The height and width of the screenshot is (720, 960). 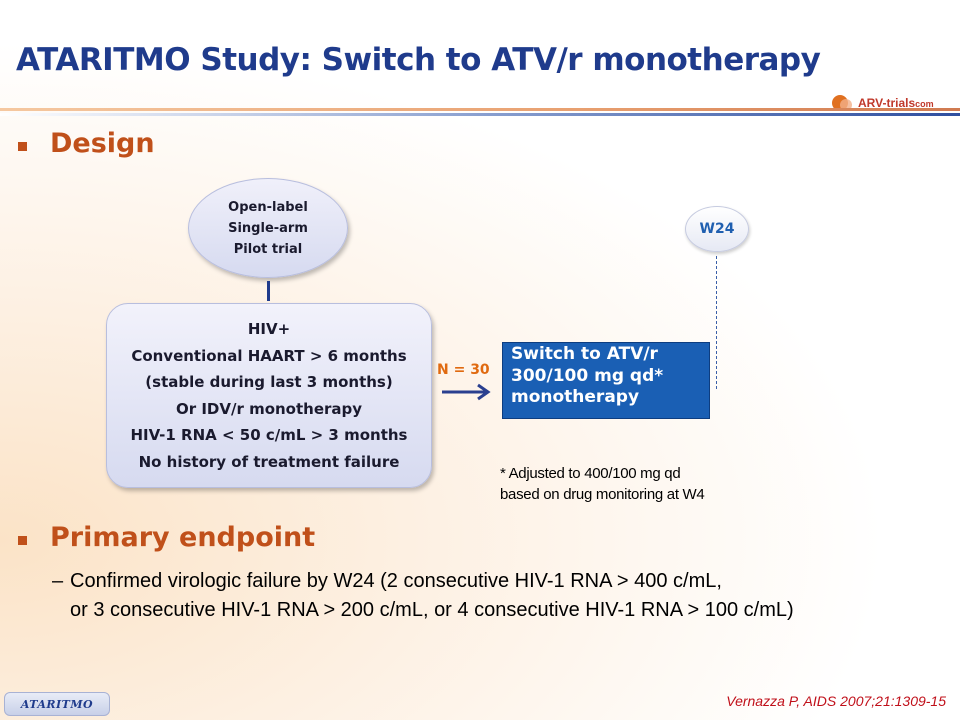 I want to click on citation: Vernazza P, AIDS 2007;21:1309-15, so click(x=836, y=701).